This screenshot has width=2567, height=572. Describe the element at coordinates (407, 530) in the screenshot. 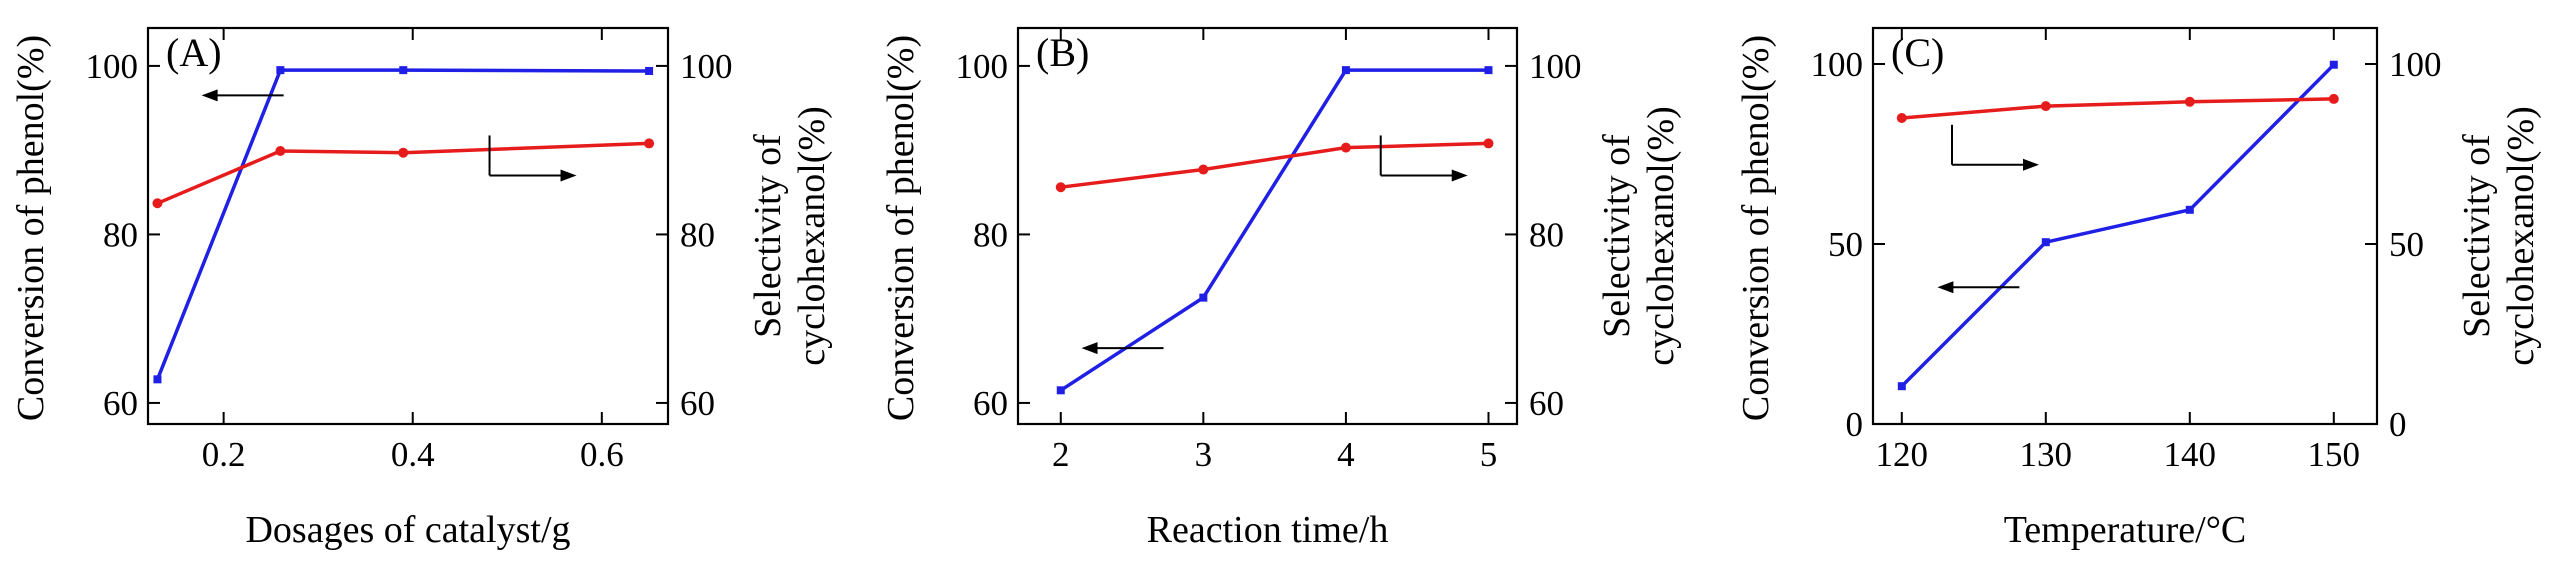

I see `x-axis-title: Dosages of catalyst/g` at that location.